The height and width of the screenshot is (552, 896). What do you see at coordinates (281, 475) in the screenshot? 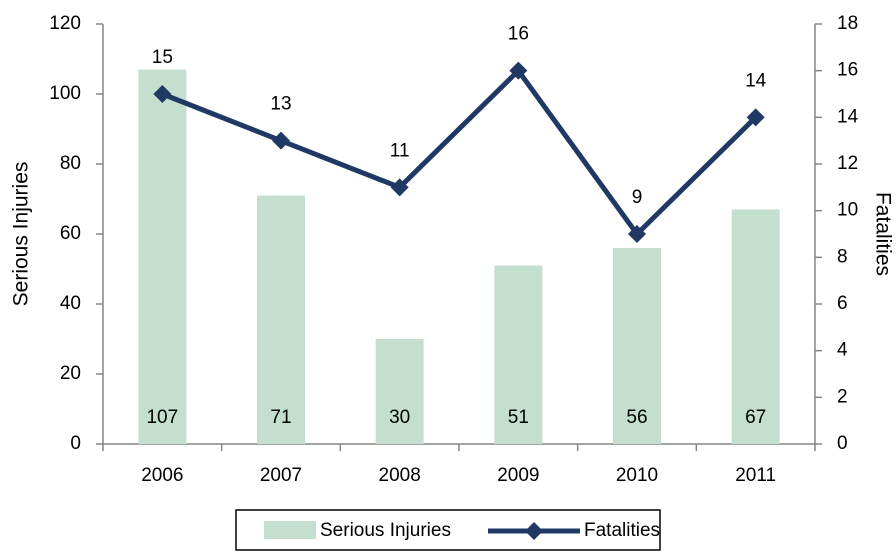
I see `x-tick-label: 2007` at bounding box center [281, 475].